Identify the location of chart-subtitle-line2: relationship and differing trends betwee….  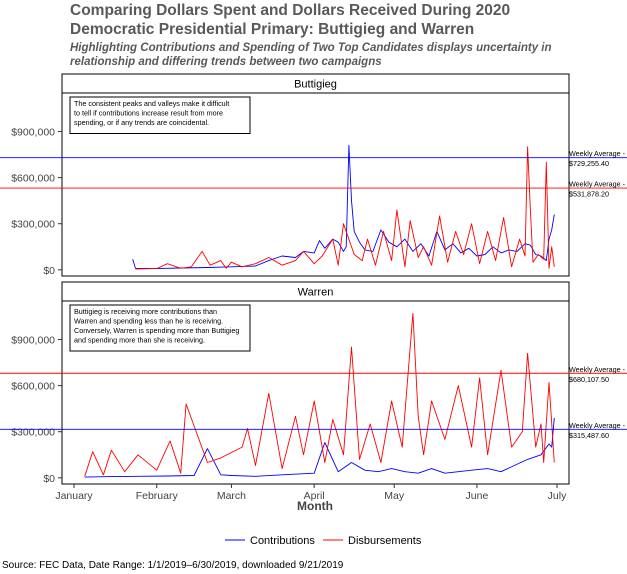
(226, 62).